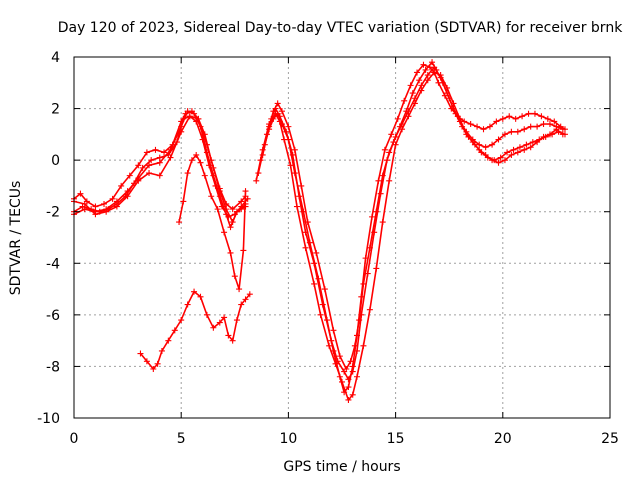  Describe the element at coordinates (288, 439) in the screenshot. I see `x-tick-label: 10` at that location.